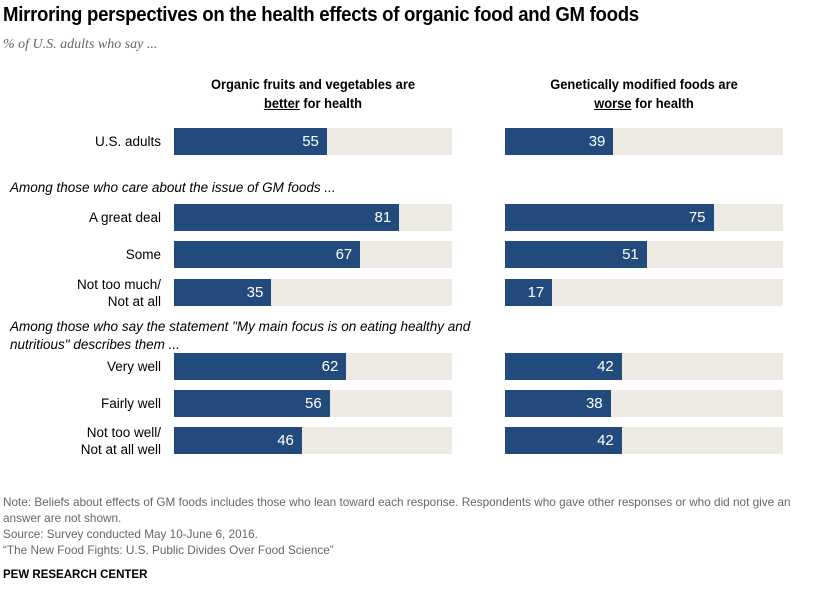 The image size is (829, 593). Describe the element at coordinates (75, 575) in the screenshot. I see `pew-logo-text: PEW RESEARCH CENTER` at that location.